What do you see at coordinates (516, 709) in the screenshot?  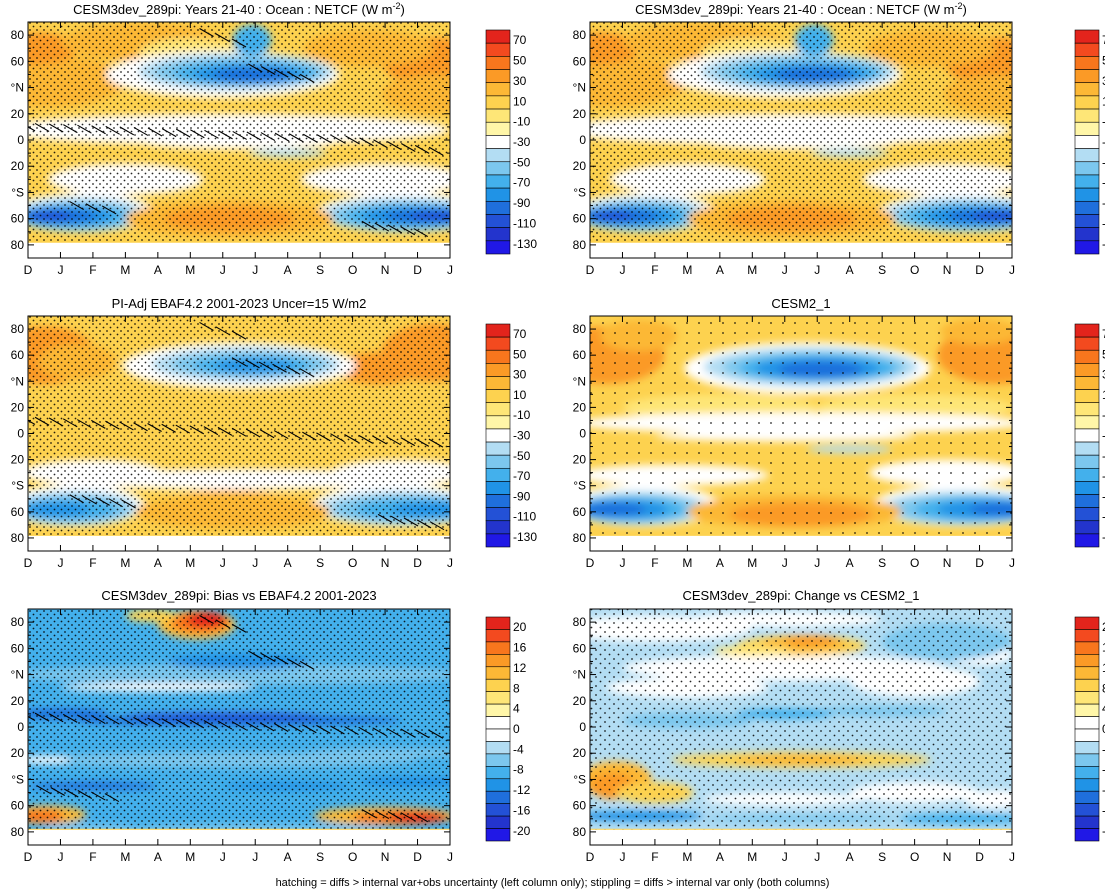 I see `colorbar-label: 4` at bounding box center [516, 709].